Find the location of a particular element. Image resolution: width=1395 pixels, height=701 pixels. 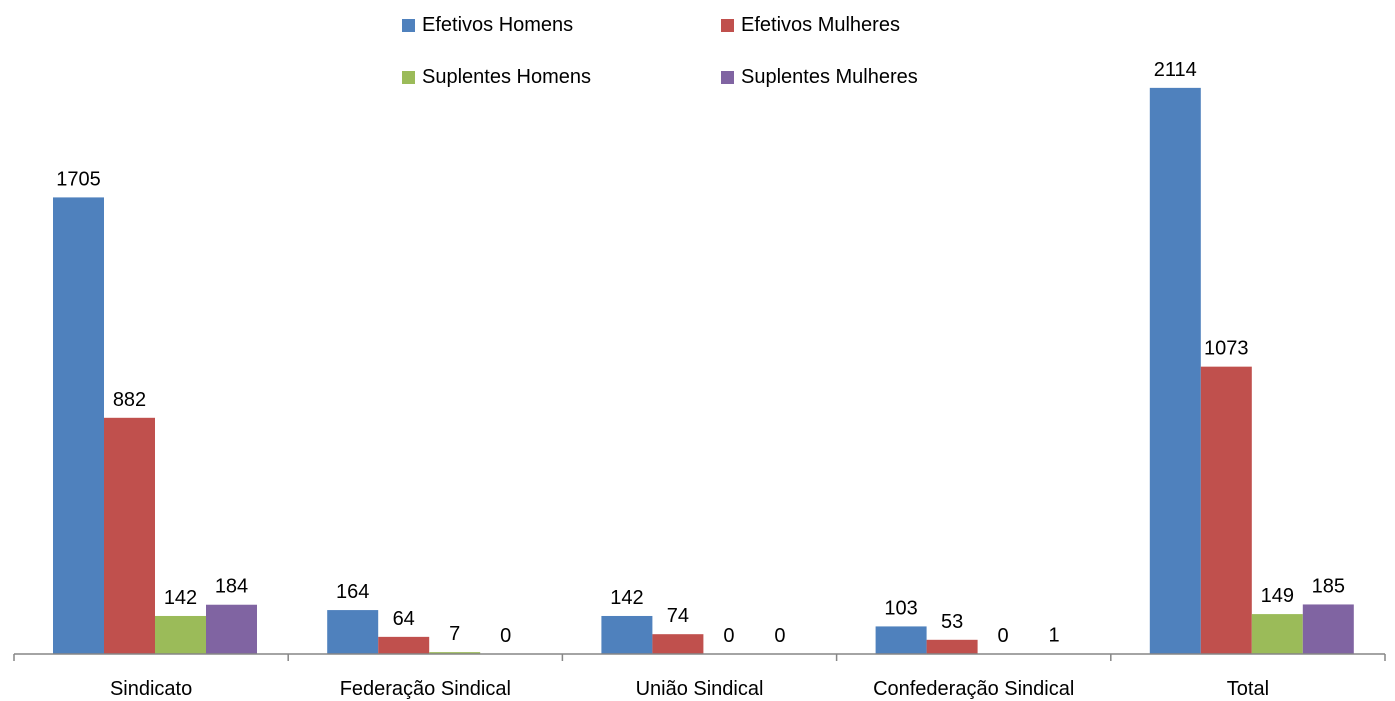

data-label: 1 is located at coordinates (1054, 636).